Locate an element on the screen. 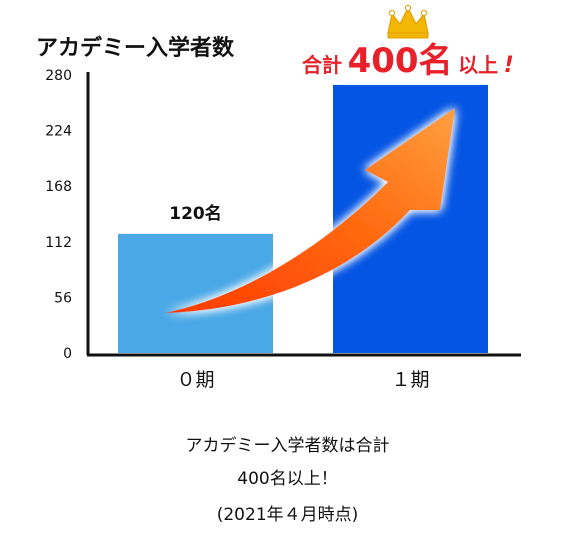  x-tick-label: １期 is located at coordinates (410, 380).